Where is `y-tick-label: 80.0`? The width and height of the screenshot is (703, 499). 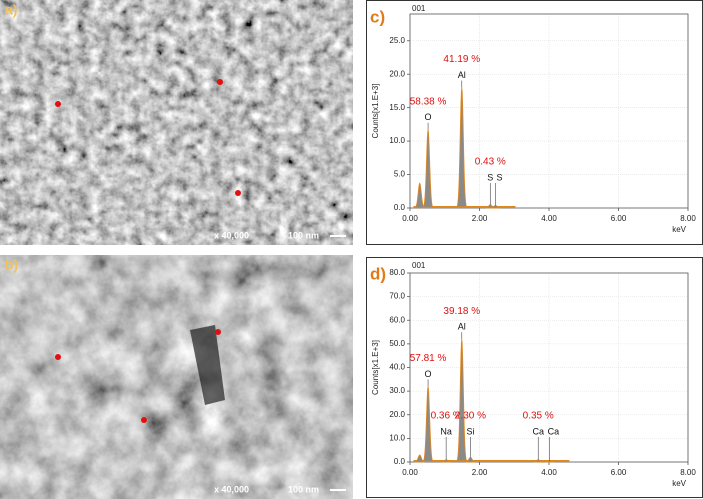
y-tick-label: 80.0 is located at coordinates (397, 272).